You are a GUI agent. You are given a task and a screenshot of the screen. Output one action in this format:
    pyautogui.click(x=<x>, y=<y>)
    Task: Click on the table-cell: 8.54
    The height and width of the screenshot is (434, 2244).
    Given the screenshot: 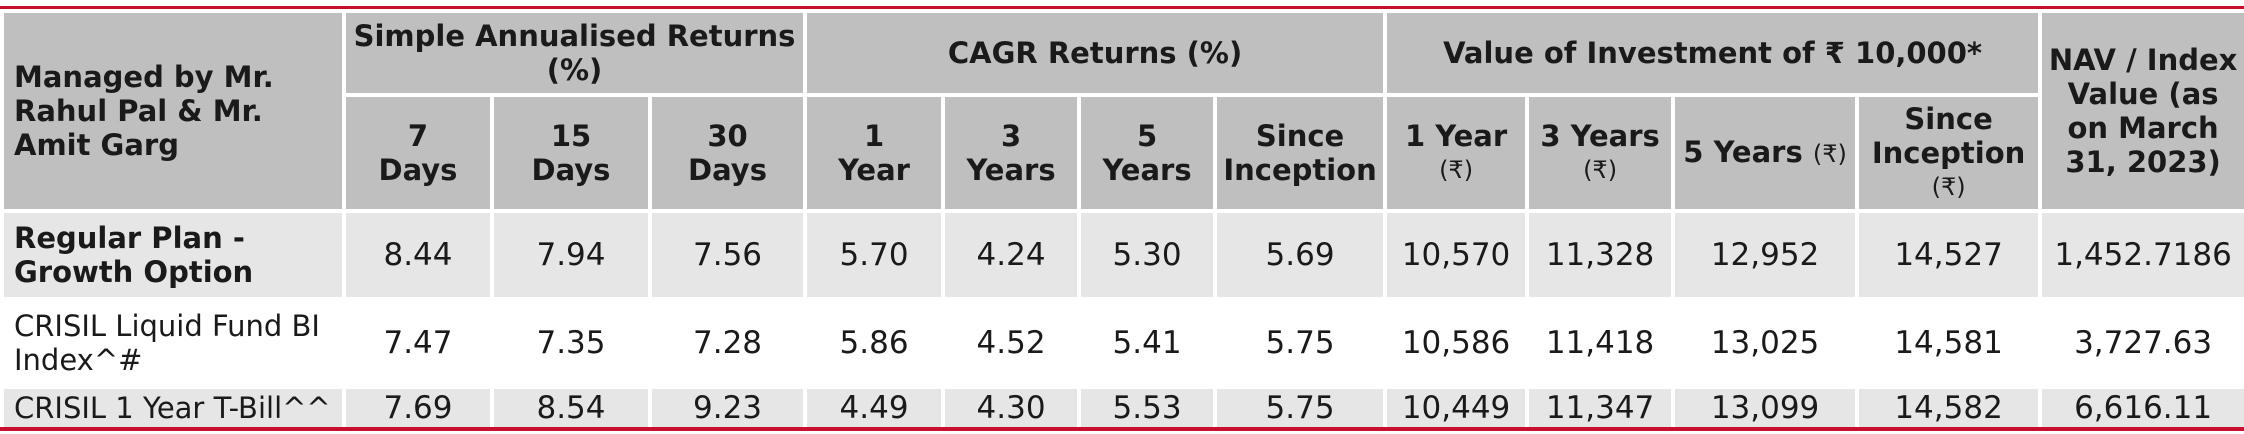 What is the action you would take?
    pyautogui.click(x=571, y=408)
    